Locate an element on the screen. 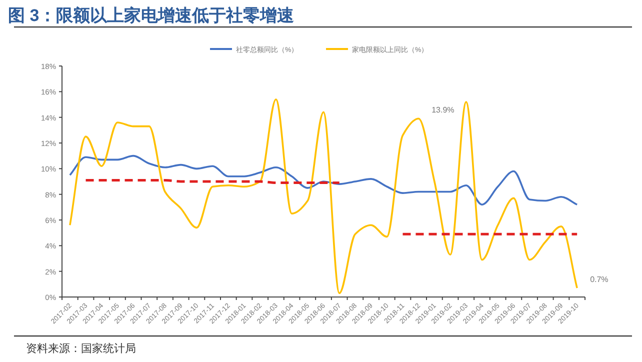 The height and width of the screenshot is (362, 642). line-series is located at coordinates (323, 180).